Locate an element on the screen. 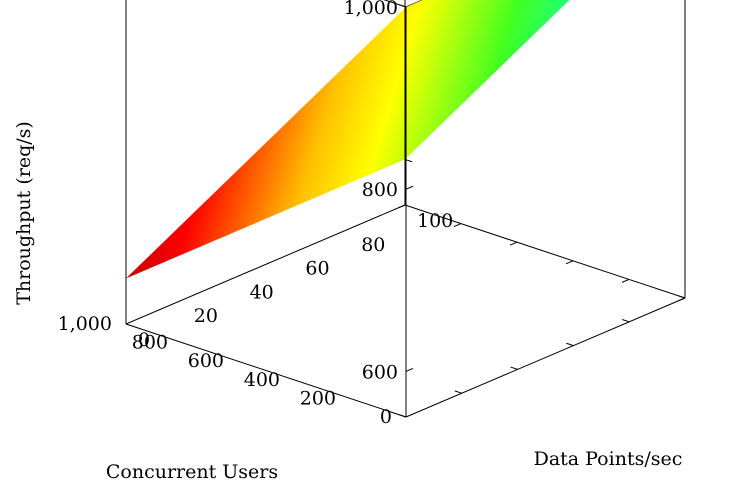  y-tick-label: 0 is located at coordinates (144, 340).